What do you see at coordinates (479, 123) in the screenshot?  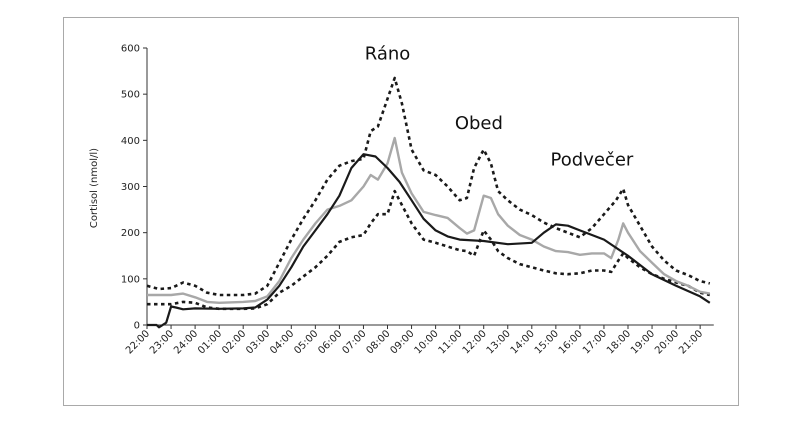 I see `annotation-label: Obed` at bounding box center [479, 123].